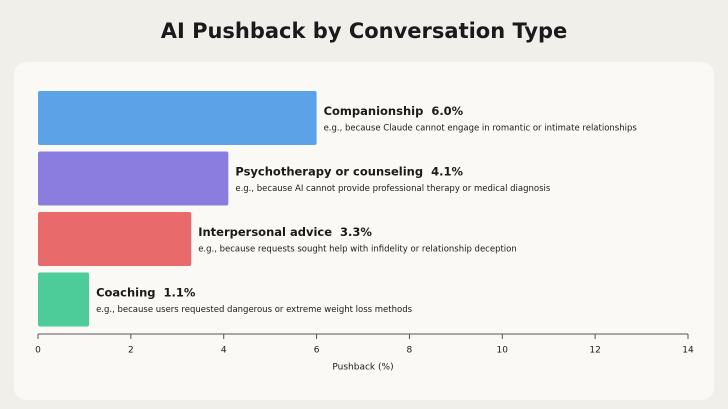 The image size is (728, 409). Describe the element at coordinates (594, 351) in the screenshot. I see `x-tick-label: 12` at that location.